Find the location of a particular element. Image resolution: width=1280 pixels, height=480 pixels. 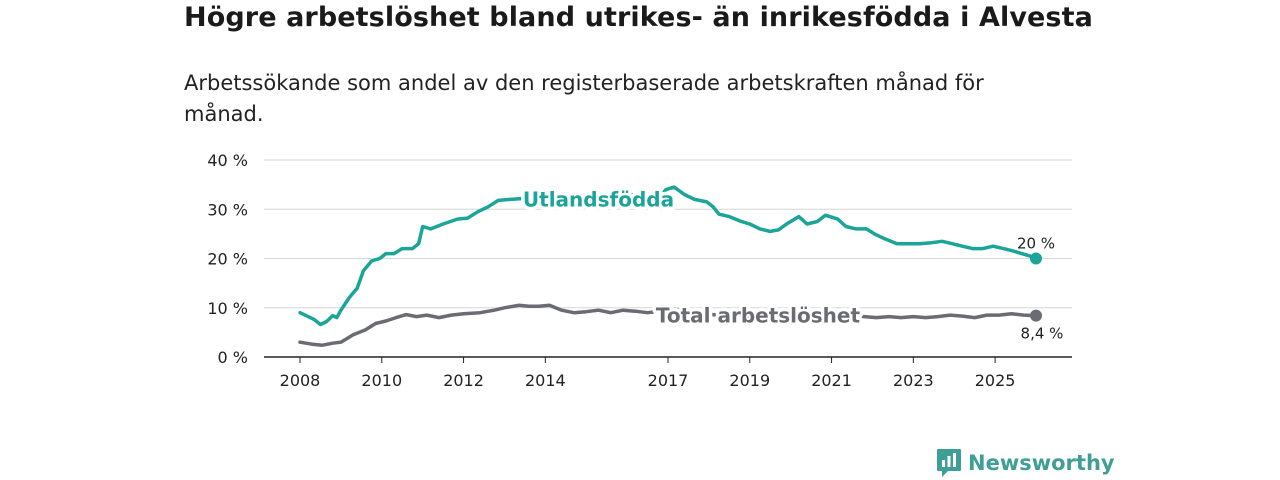

newsworthy-logo-text: Newsworthy is located at coordinates (1041, 463).